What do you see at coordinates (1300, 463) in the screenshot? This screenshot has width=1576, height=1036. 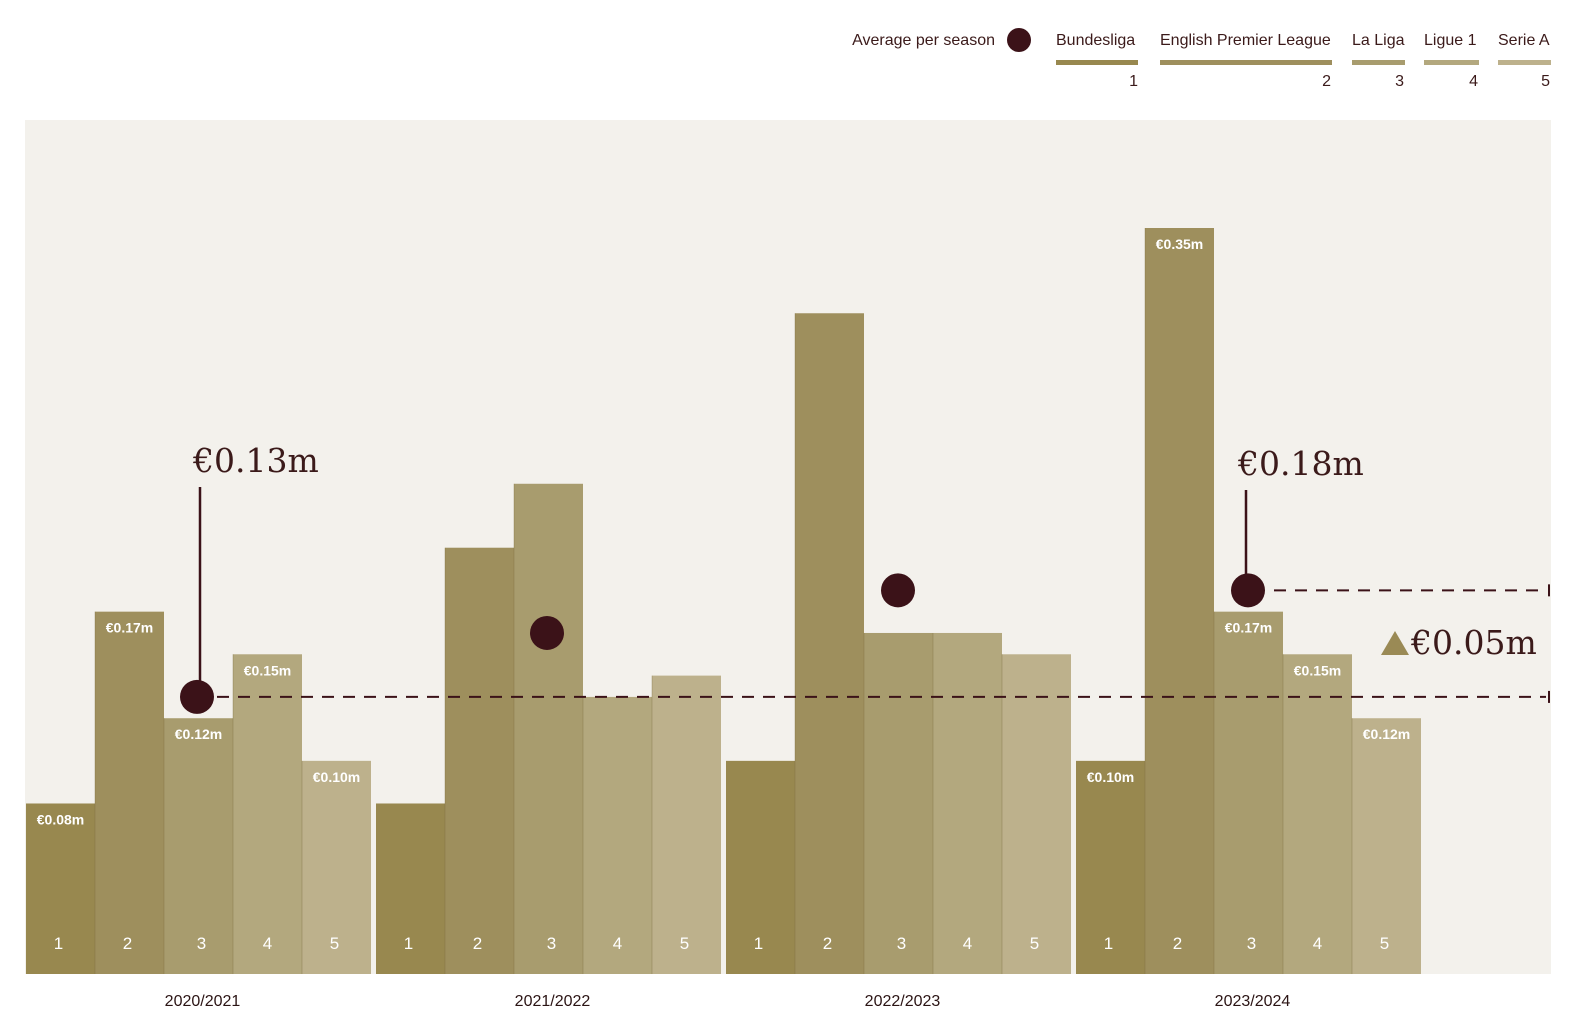 I see `last-average-callout: €0.18m` at bounding box center [1300, 463].